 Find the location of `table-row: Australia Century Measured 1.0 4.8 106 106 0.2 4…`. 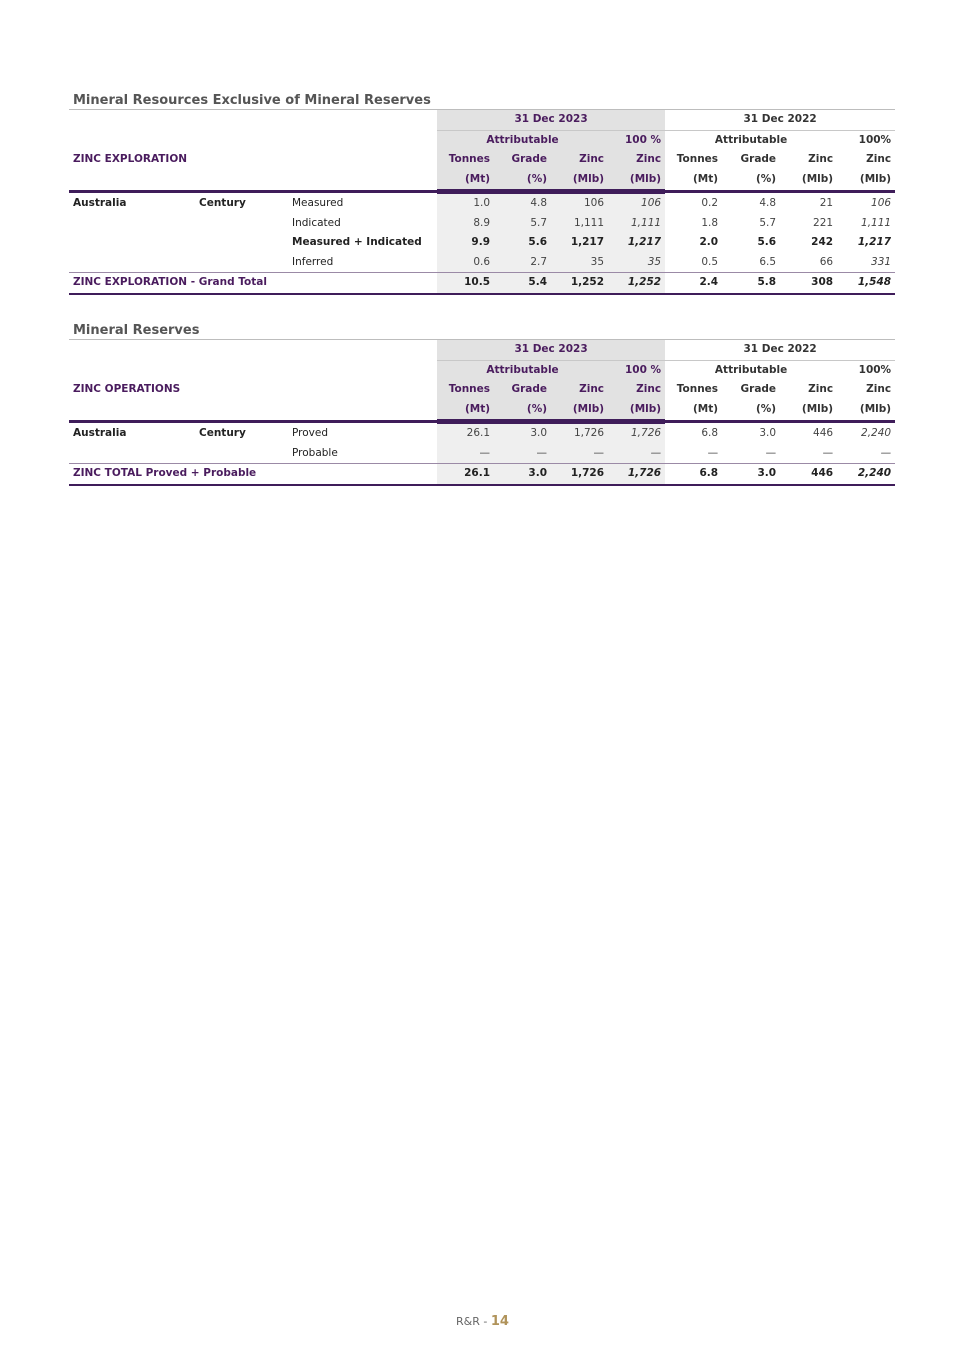

table-row: Australia Century Measured 1.0 4.8 106 106 0.2 4… is located at coordinates (482, 202).